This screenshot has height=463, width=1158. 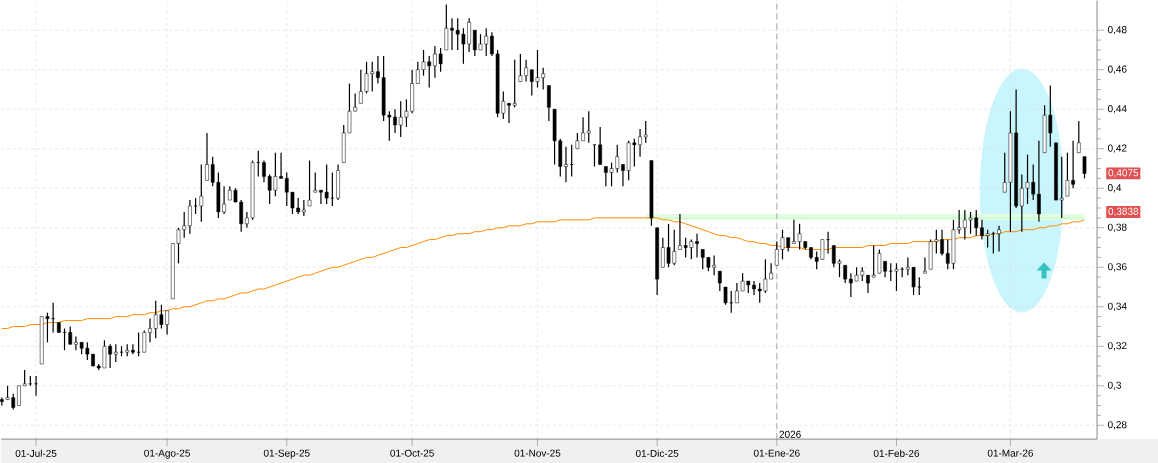 I want to click on x-tick-label: 01-Jul-25, so click(x=36, y=453).